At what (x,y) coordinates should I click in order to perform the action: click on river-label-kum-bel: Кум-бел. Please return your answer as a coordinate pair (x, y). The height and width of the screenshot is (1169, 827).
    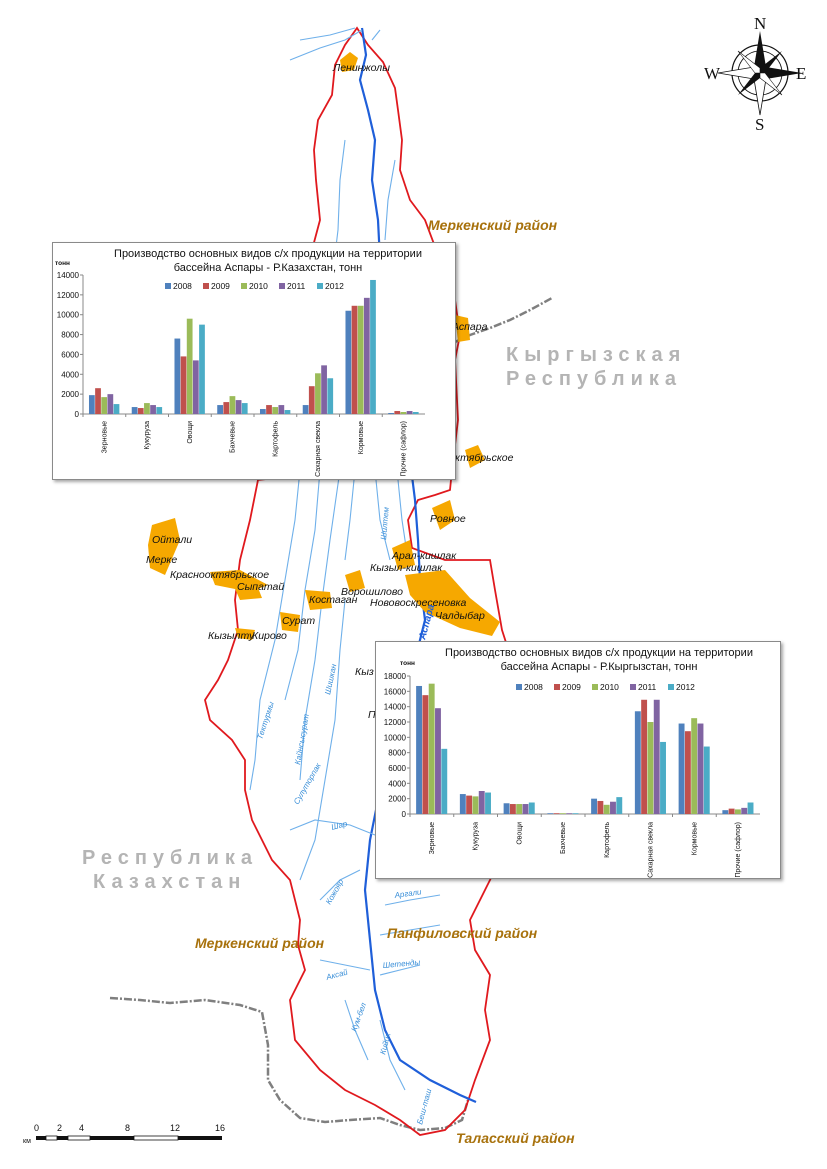
    Looking at the image, I should click on (358, 1017).